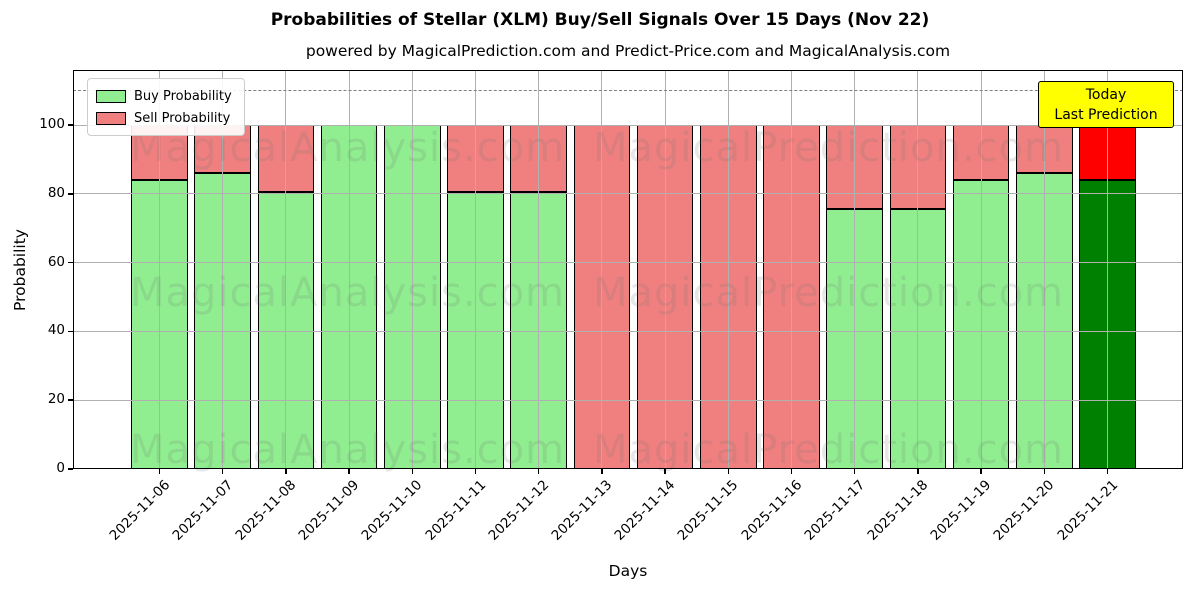 Image resolution: width=1200 pixels, height=600 pixels. I want to click on legend-item-sell: Sell Probability, so click(166, 118).